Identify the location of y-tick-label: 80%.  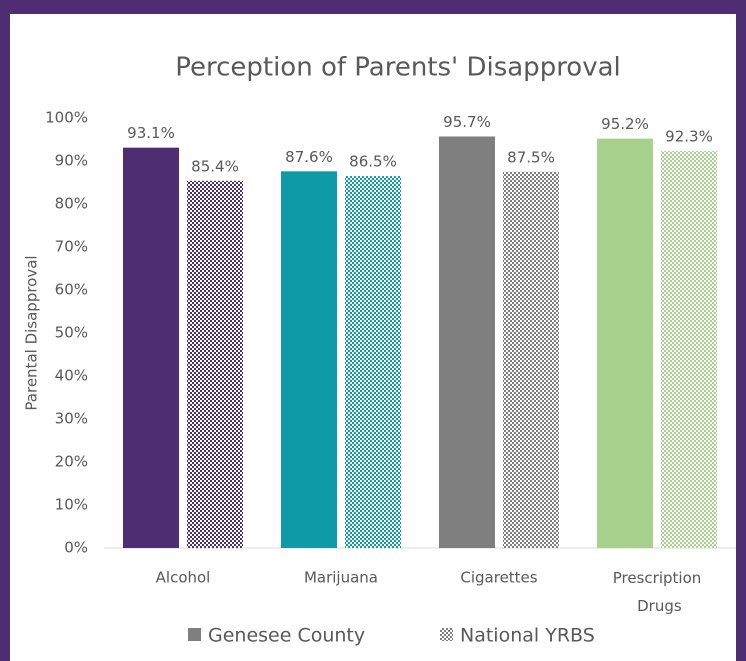
(71, 204).